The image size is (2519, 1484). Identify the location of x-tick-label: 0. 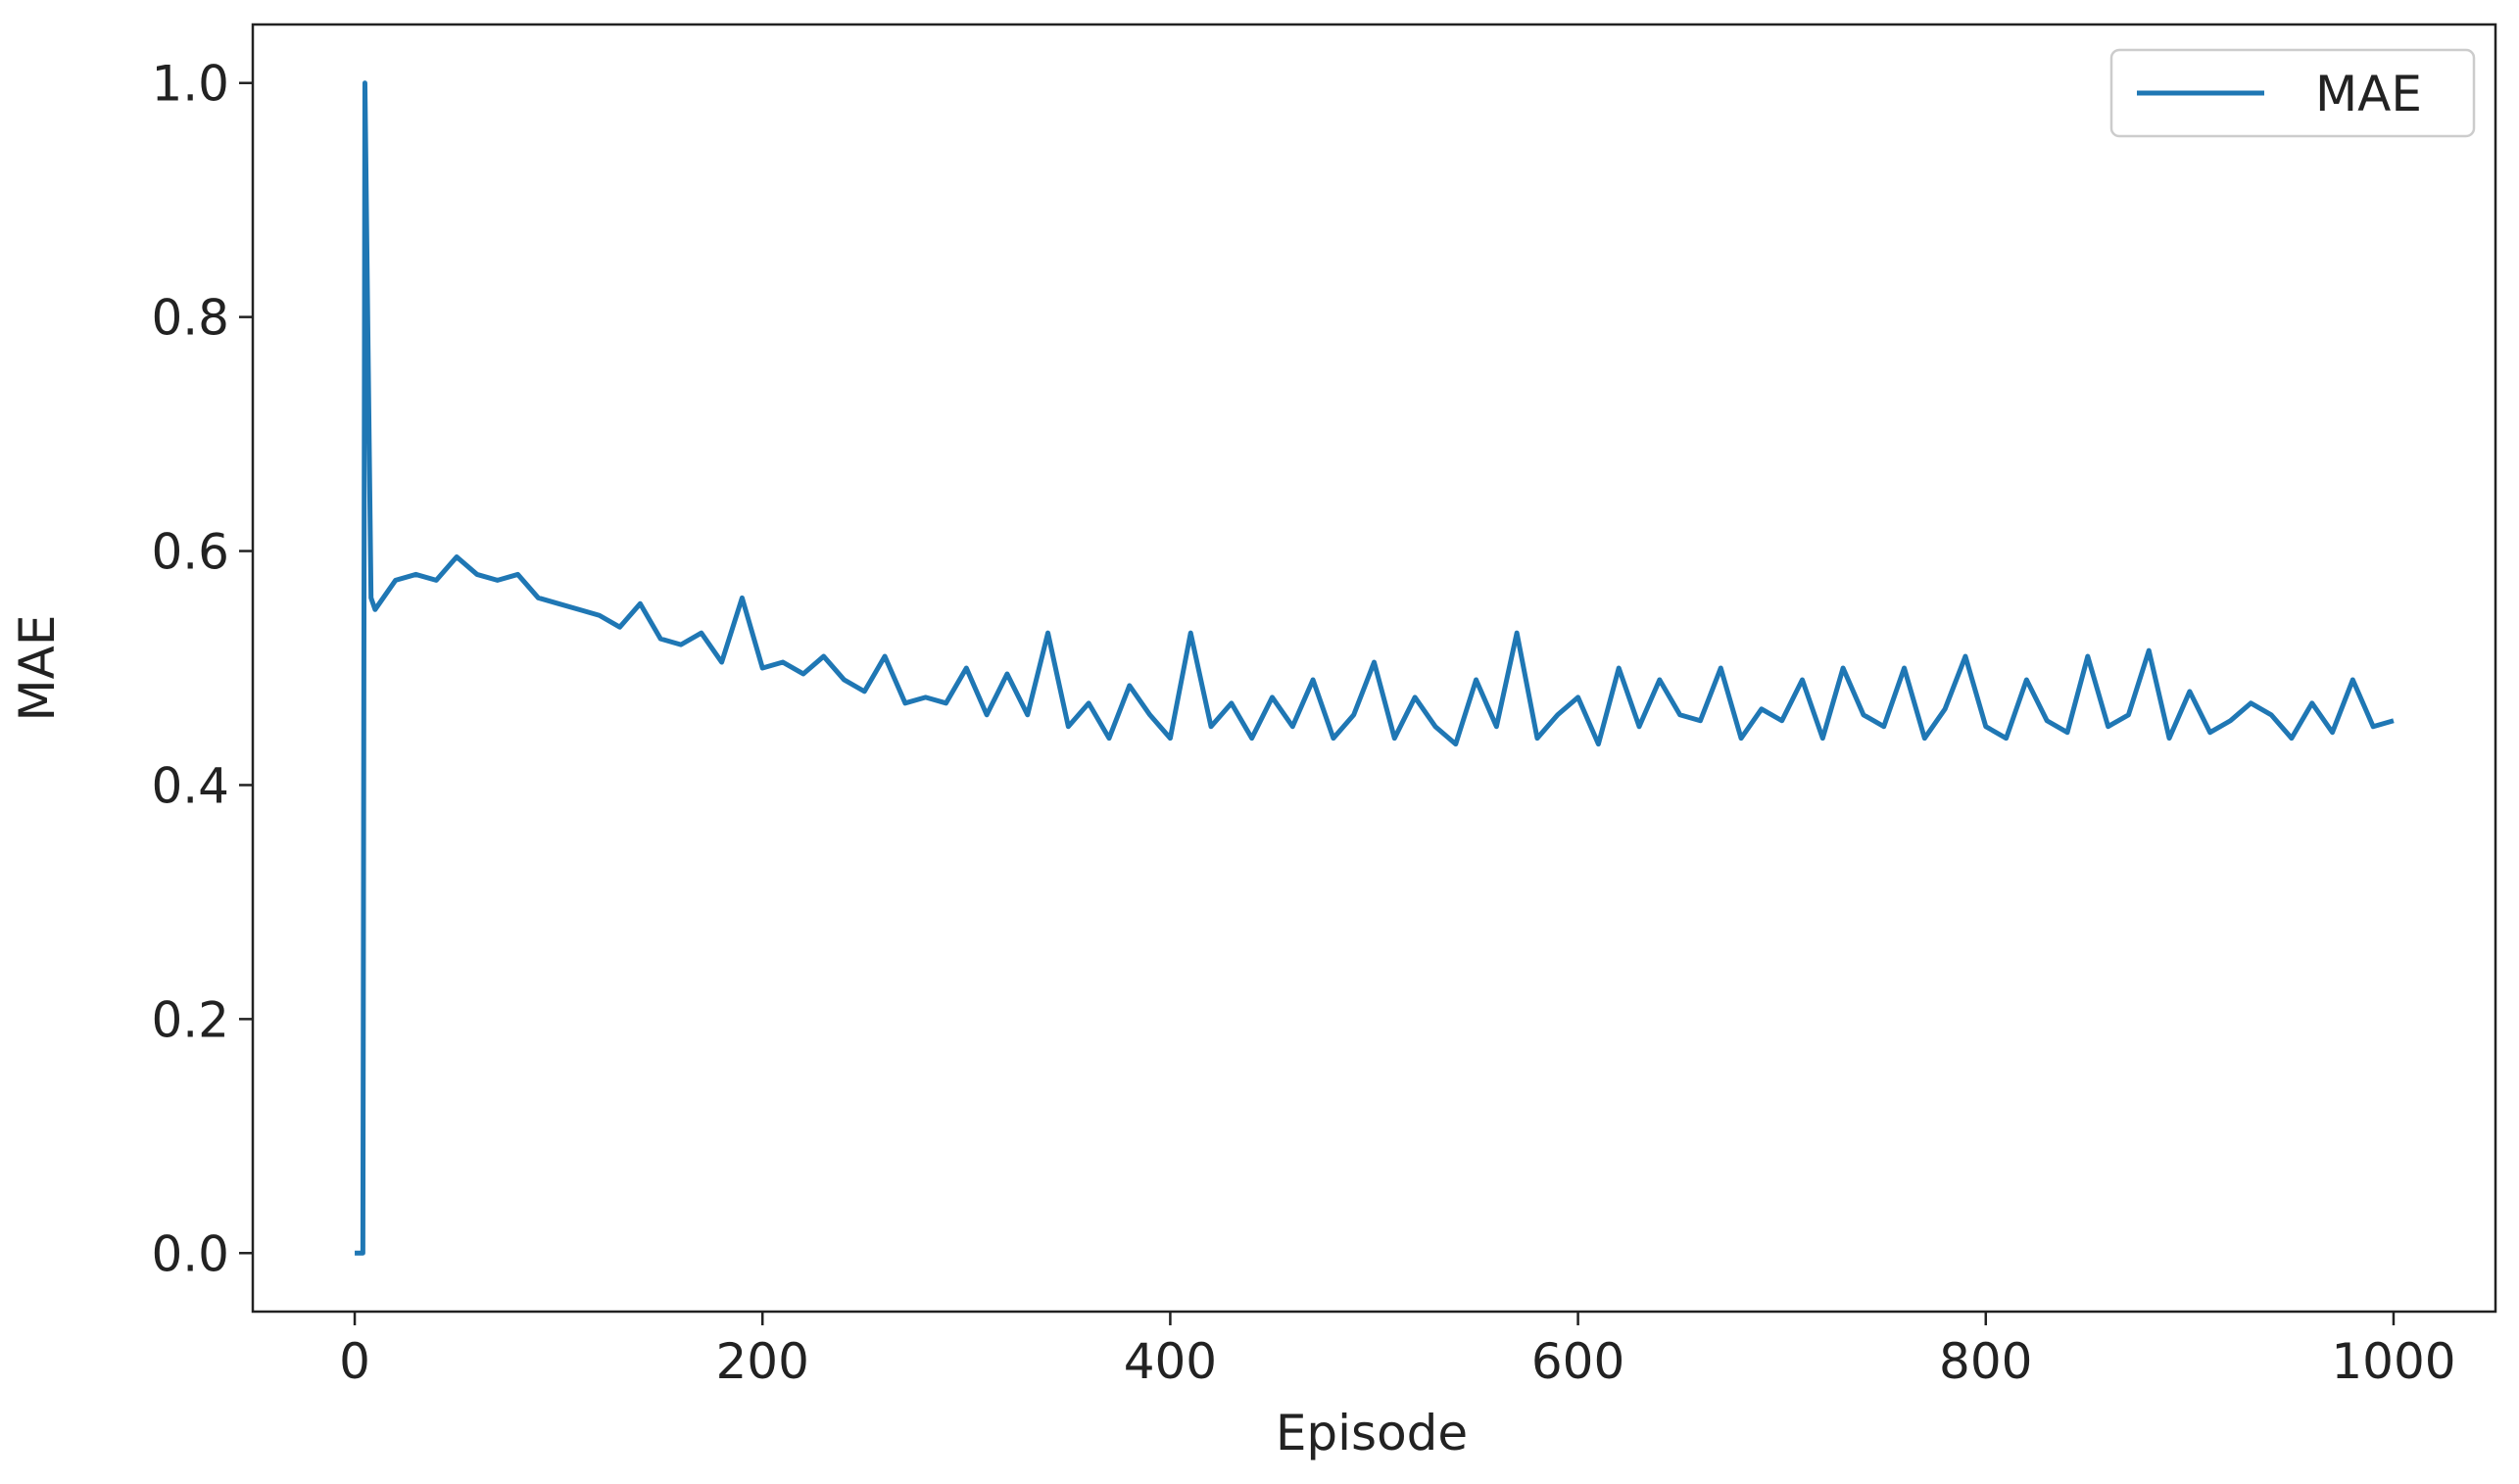
(355, 1361).